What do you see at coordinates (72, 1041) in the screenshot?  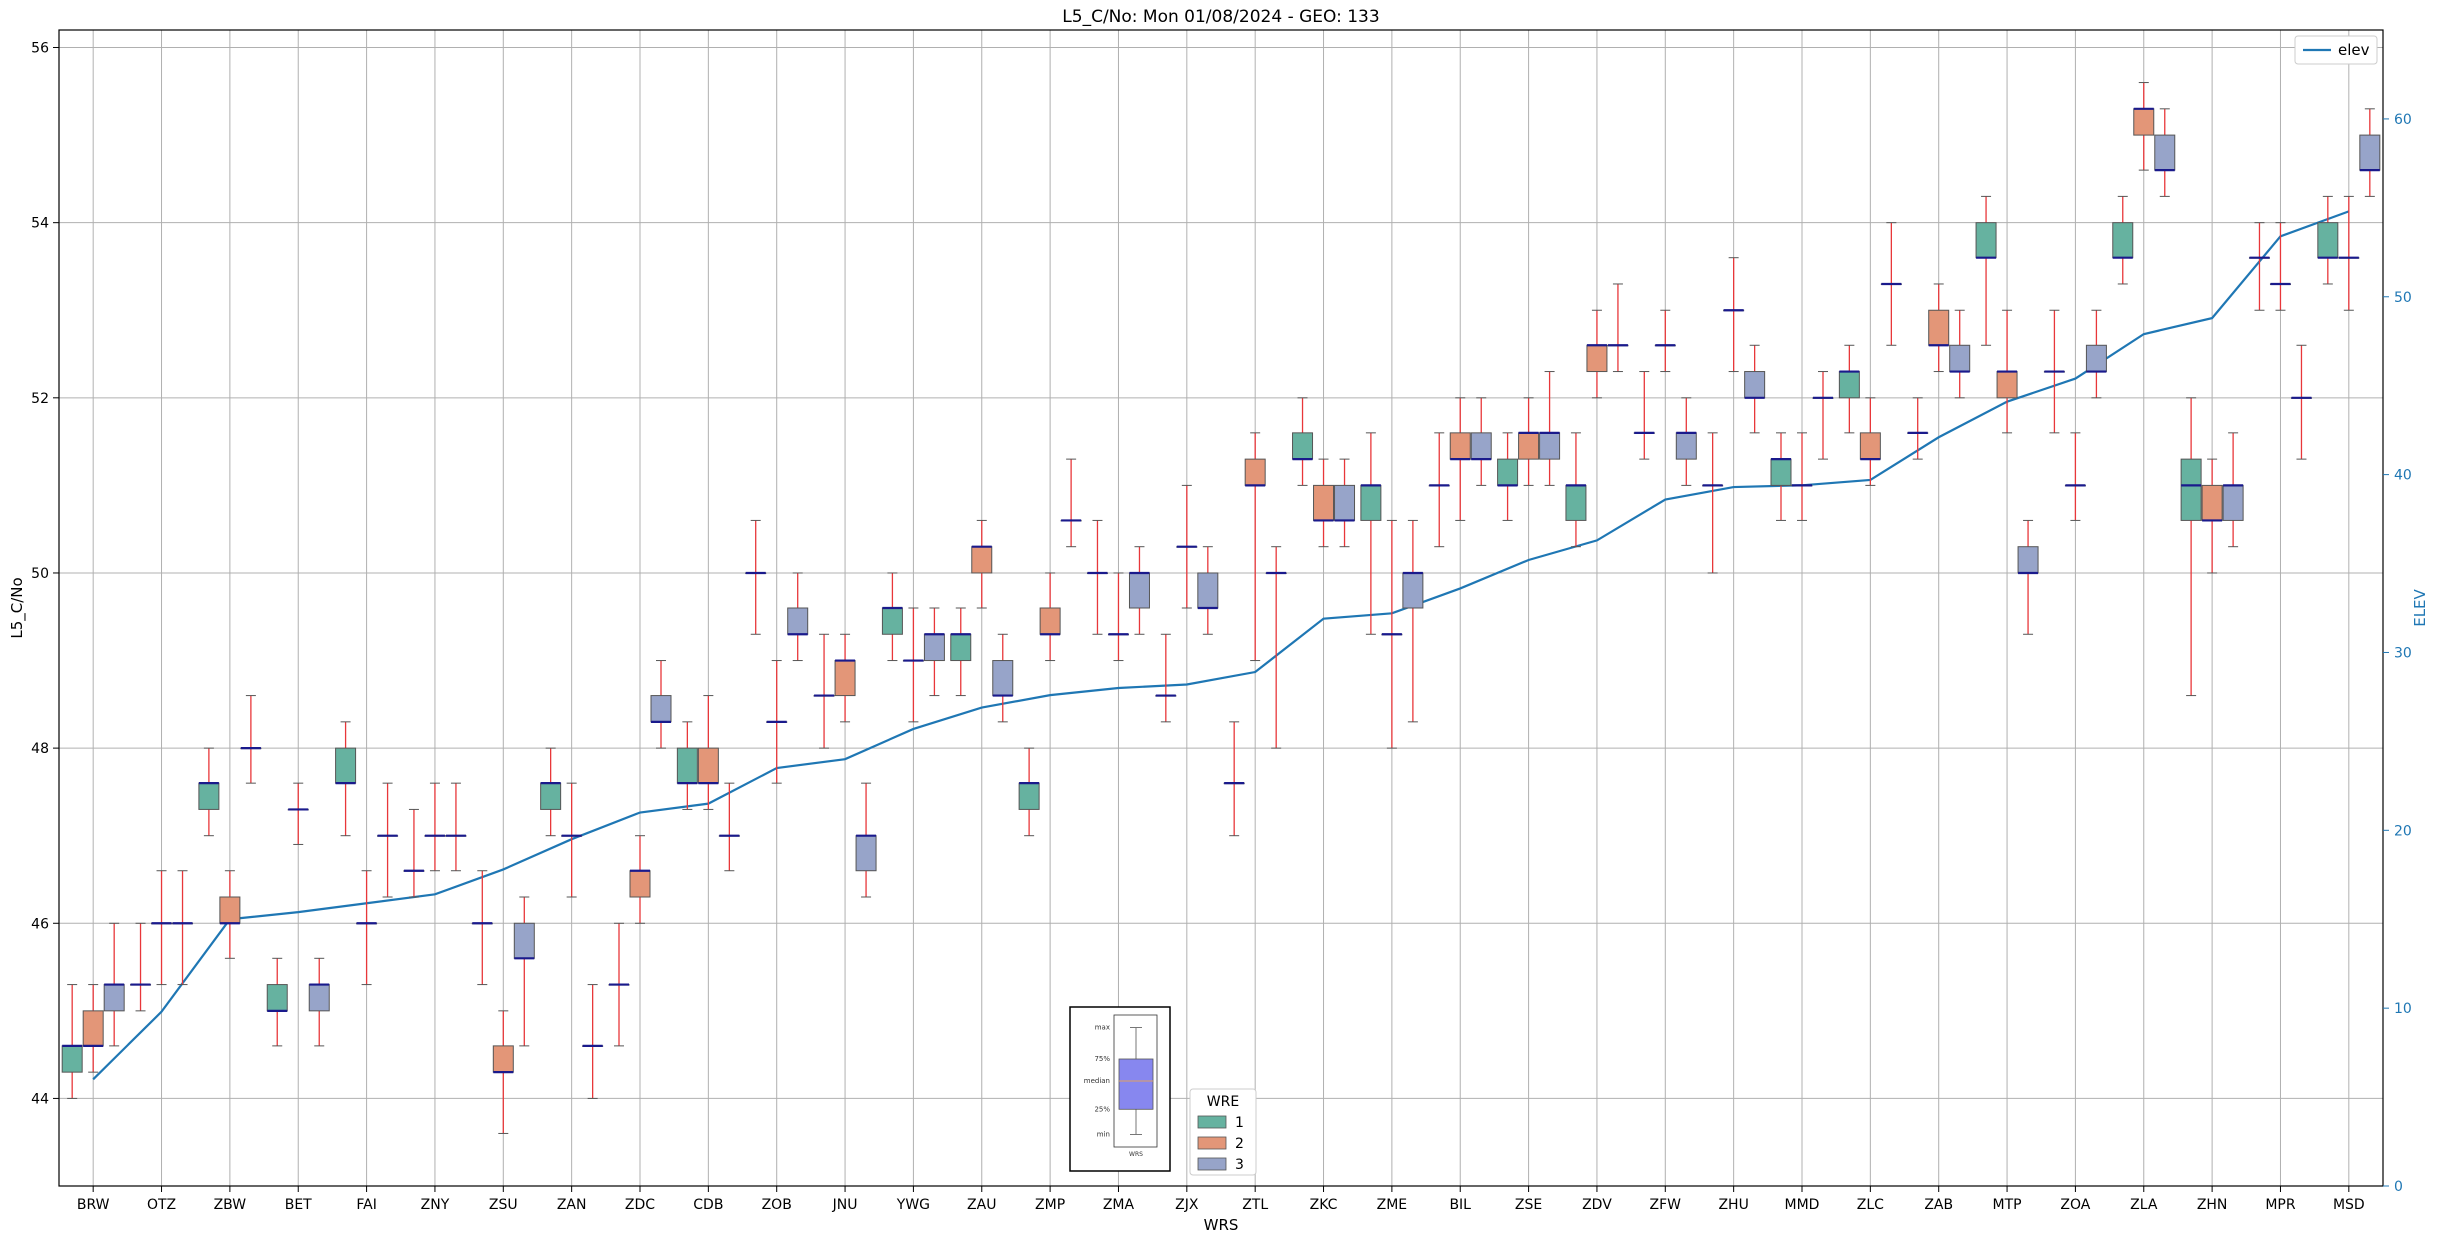 I see `box-wre-1-BRW` at bounding box center [72, 1041].